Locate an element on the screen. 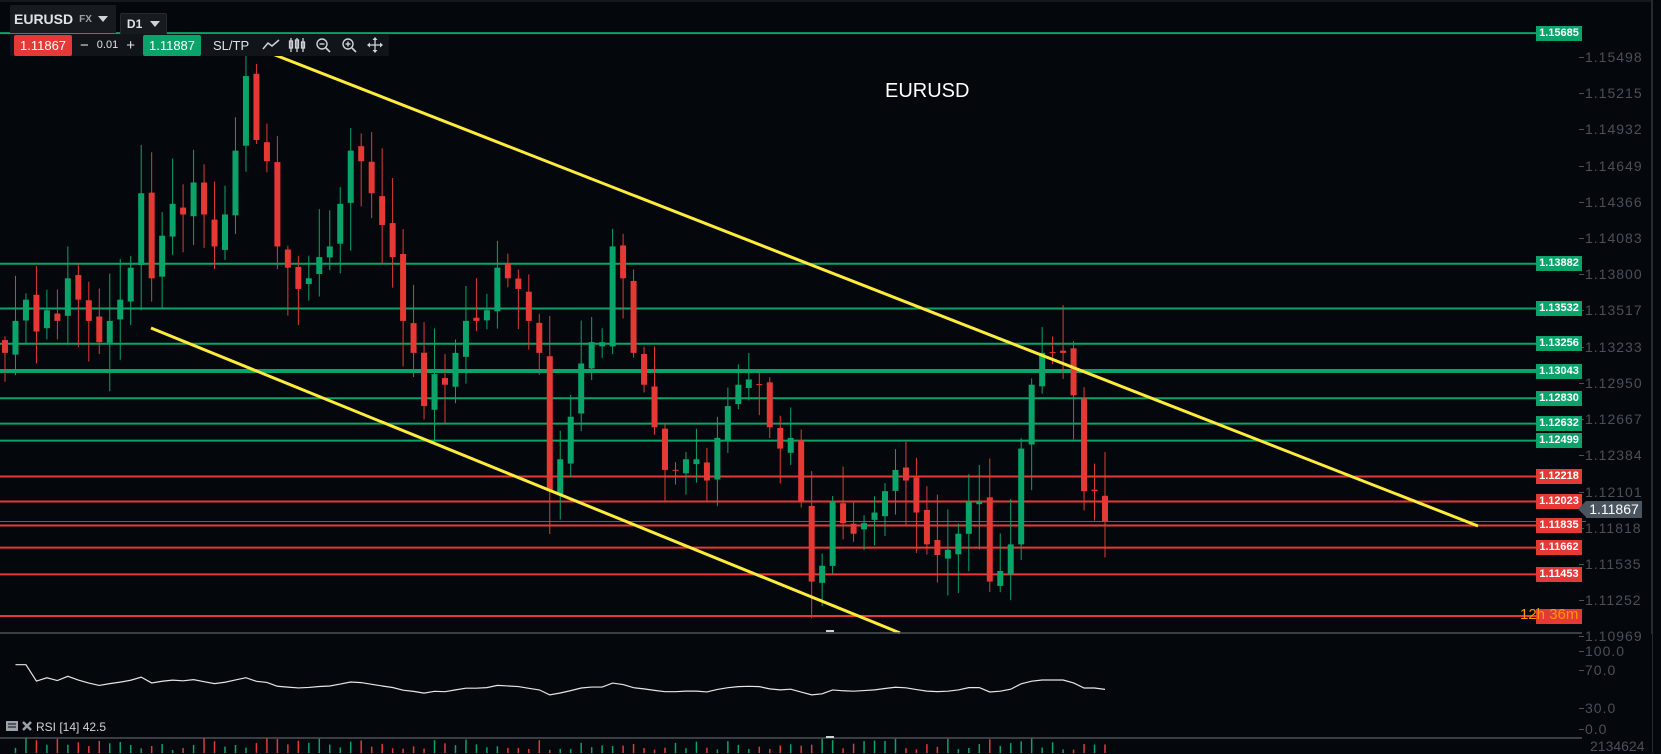 The width and height of the screenshot is (1661, 754). price-tick: 1.13233 is located at coordinates (1611, 346).